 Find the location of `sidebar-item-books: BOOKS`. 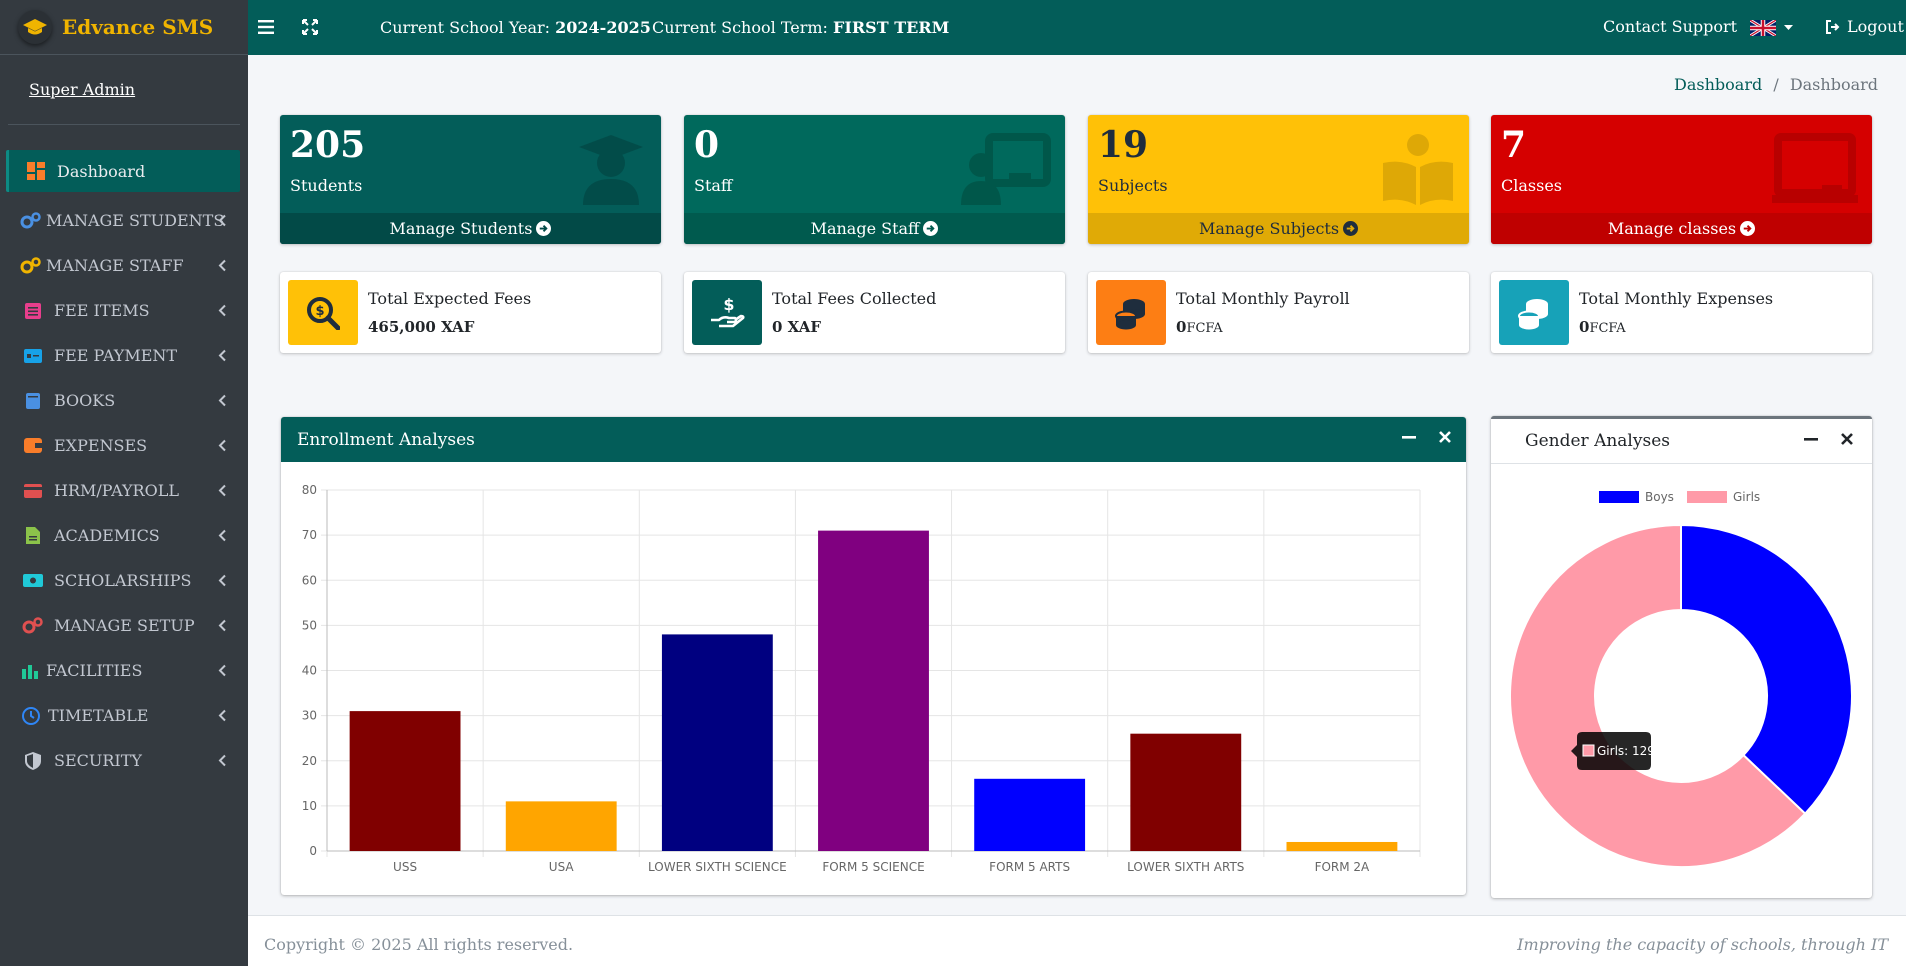

sidebar-item-books: BOOKS is located at coordinates (124, 400).